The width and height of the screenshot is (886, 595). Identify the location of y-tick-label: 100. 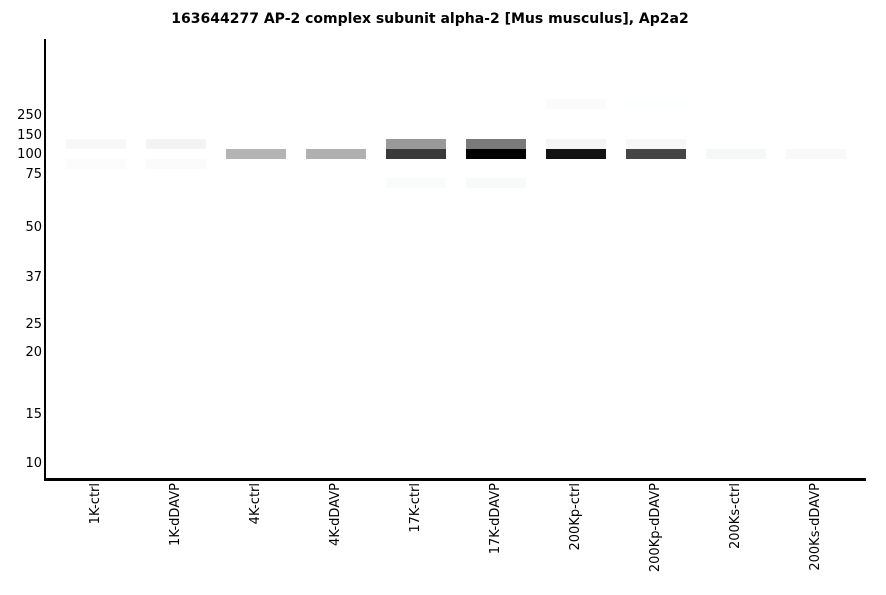
(29, 154).